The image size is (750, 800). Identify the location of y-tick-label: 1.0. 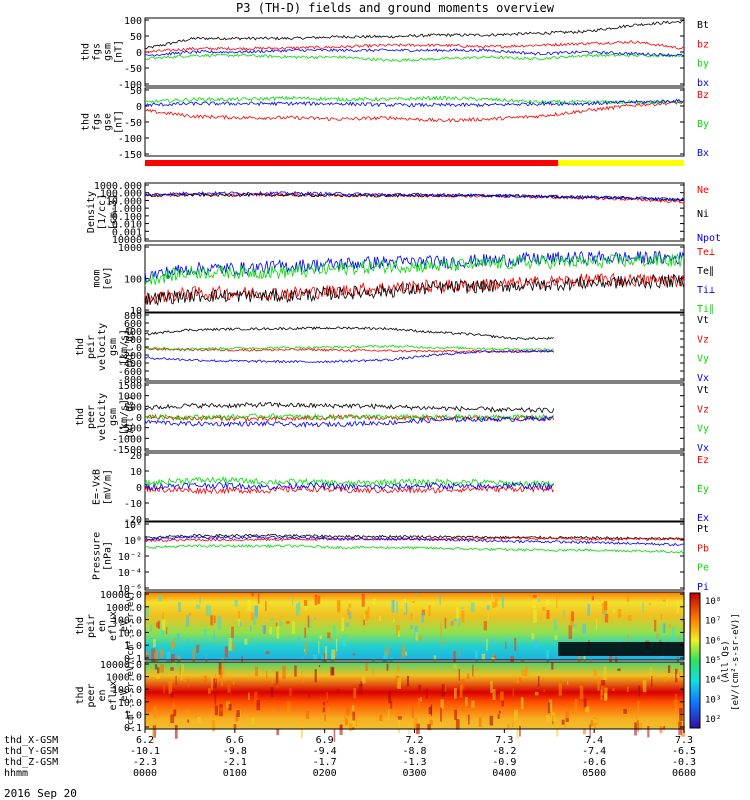
(133, 646).